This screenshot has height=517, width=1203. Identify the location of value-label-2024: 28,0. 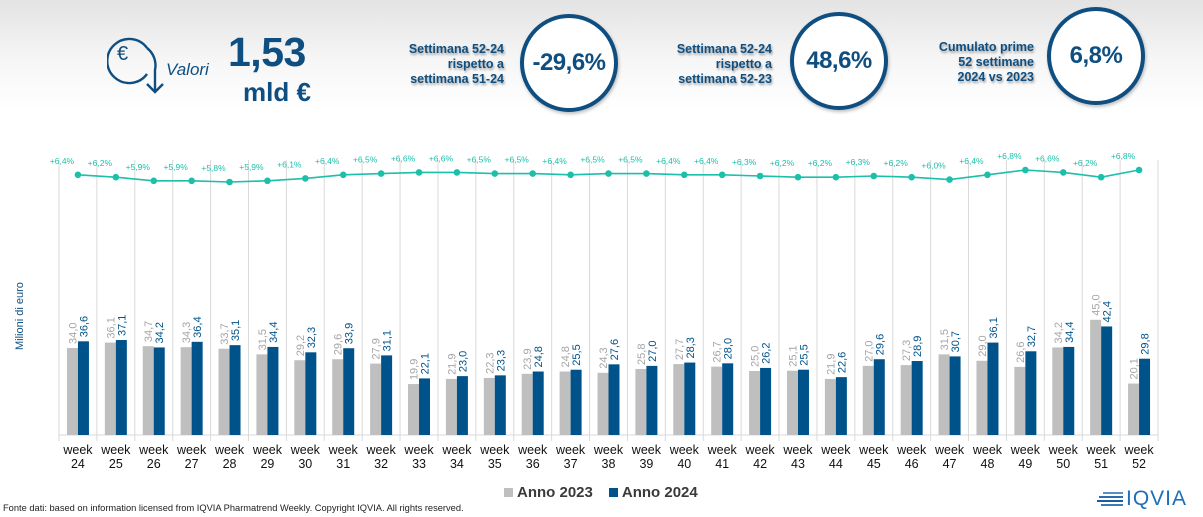
(729, 348).